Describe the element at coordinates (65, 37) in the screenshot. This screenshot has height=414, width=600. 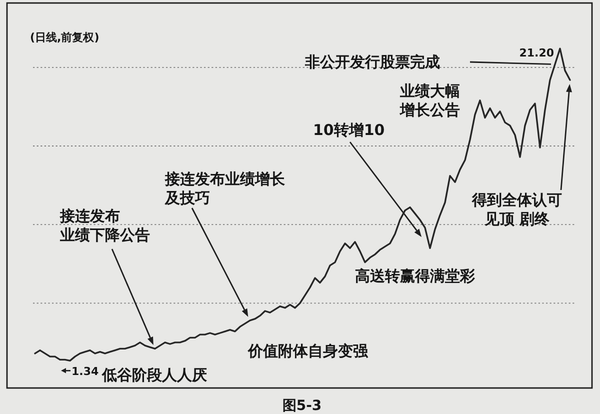
I see `text: (日线,前复权)` at that location.